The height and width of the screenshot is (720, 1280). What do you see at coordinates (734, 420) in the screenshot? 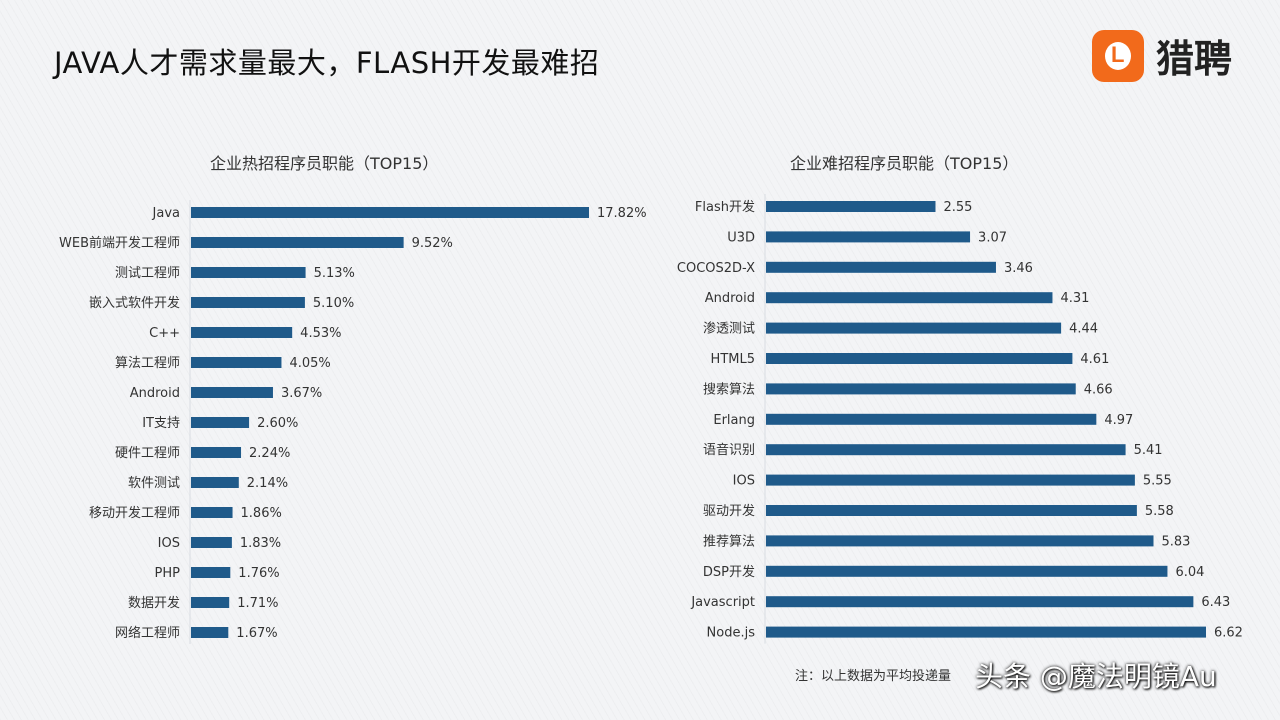
I see `hard-category-label: Erlang` at bounding box center [734, 420].